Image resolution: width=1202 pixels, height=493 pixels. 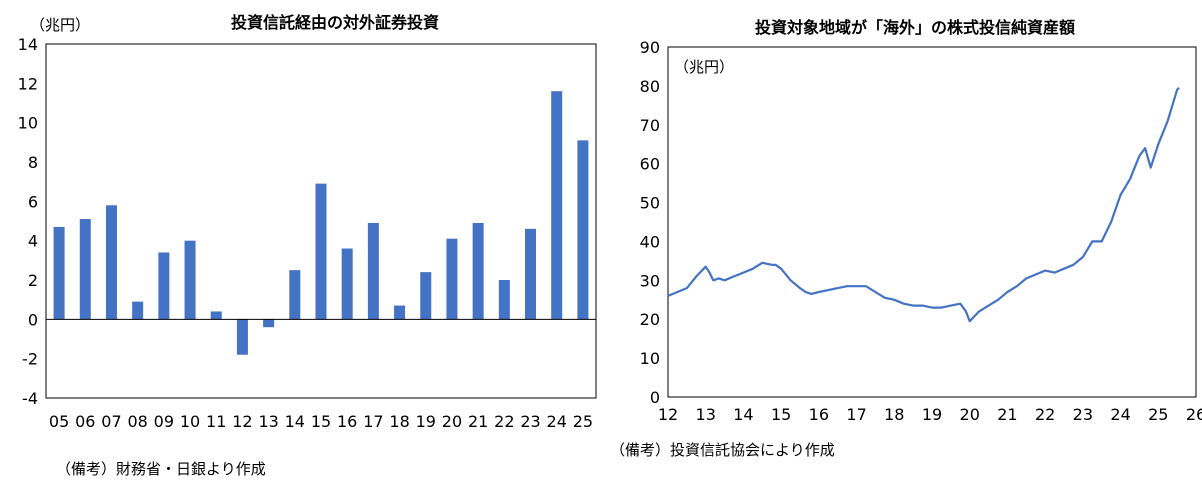 I want to click on y-tick-label: 70, so click(x=650, y=125).